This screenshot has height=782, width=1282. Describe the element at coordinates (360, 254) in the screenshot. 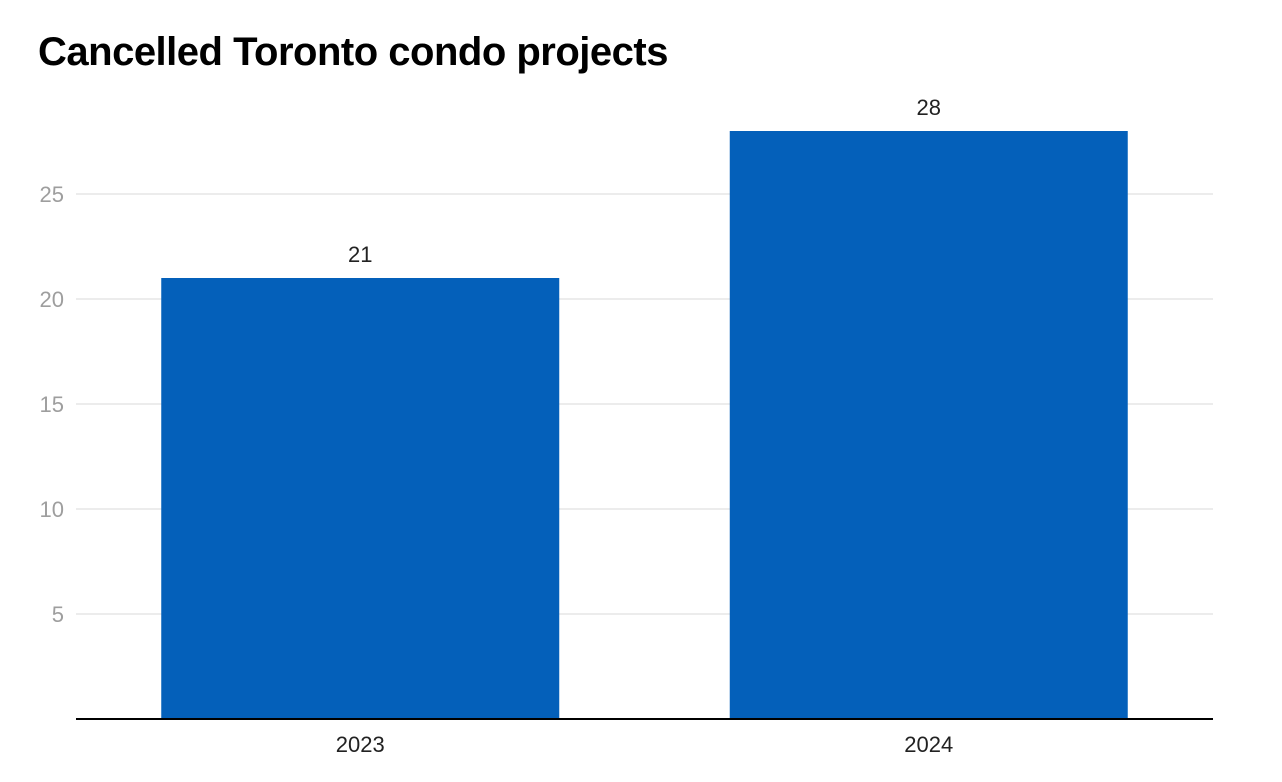

I see `data-label: 21` at that location.